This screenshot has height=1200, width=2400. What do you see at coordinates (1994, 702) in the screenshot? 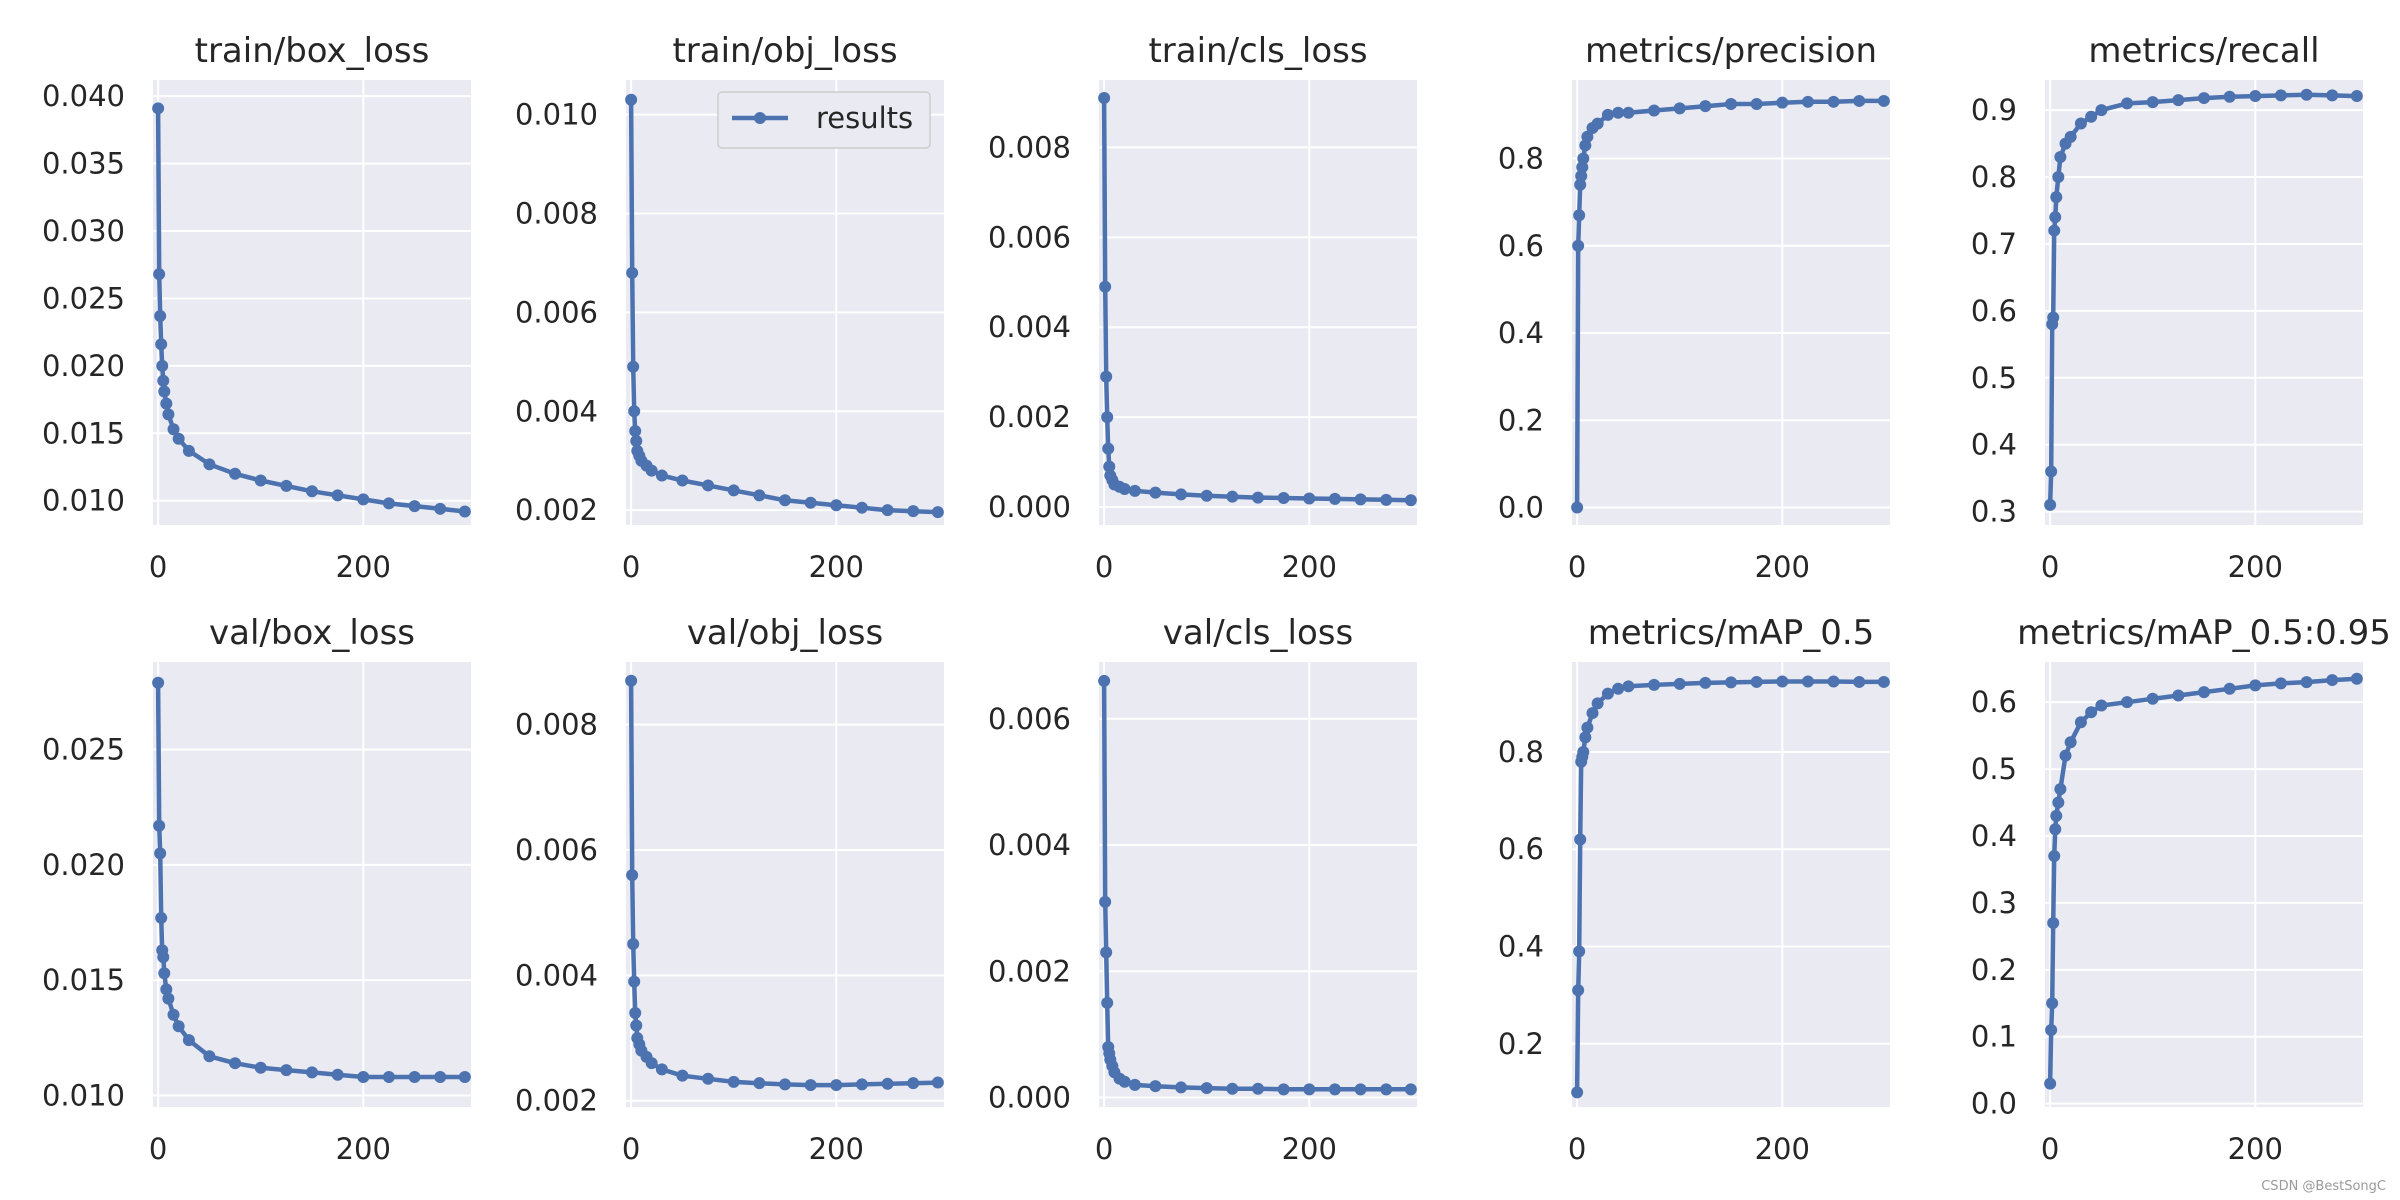
I see `y-tick-label: 0.6` at bounding box center [1994, 702].